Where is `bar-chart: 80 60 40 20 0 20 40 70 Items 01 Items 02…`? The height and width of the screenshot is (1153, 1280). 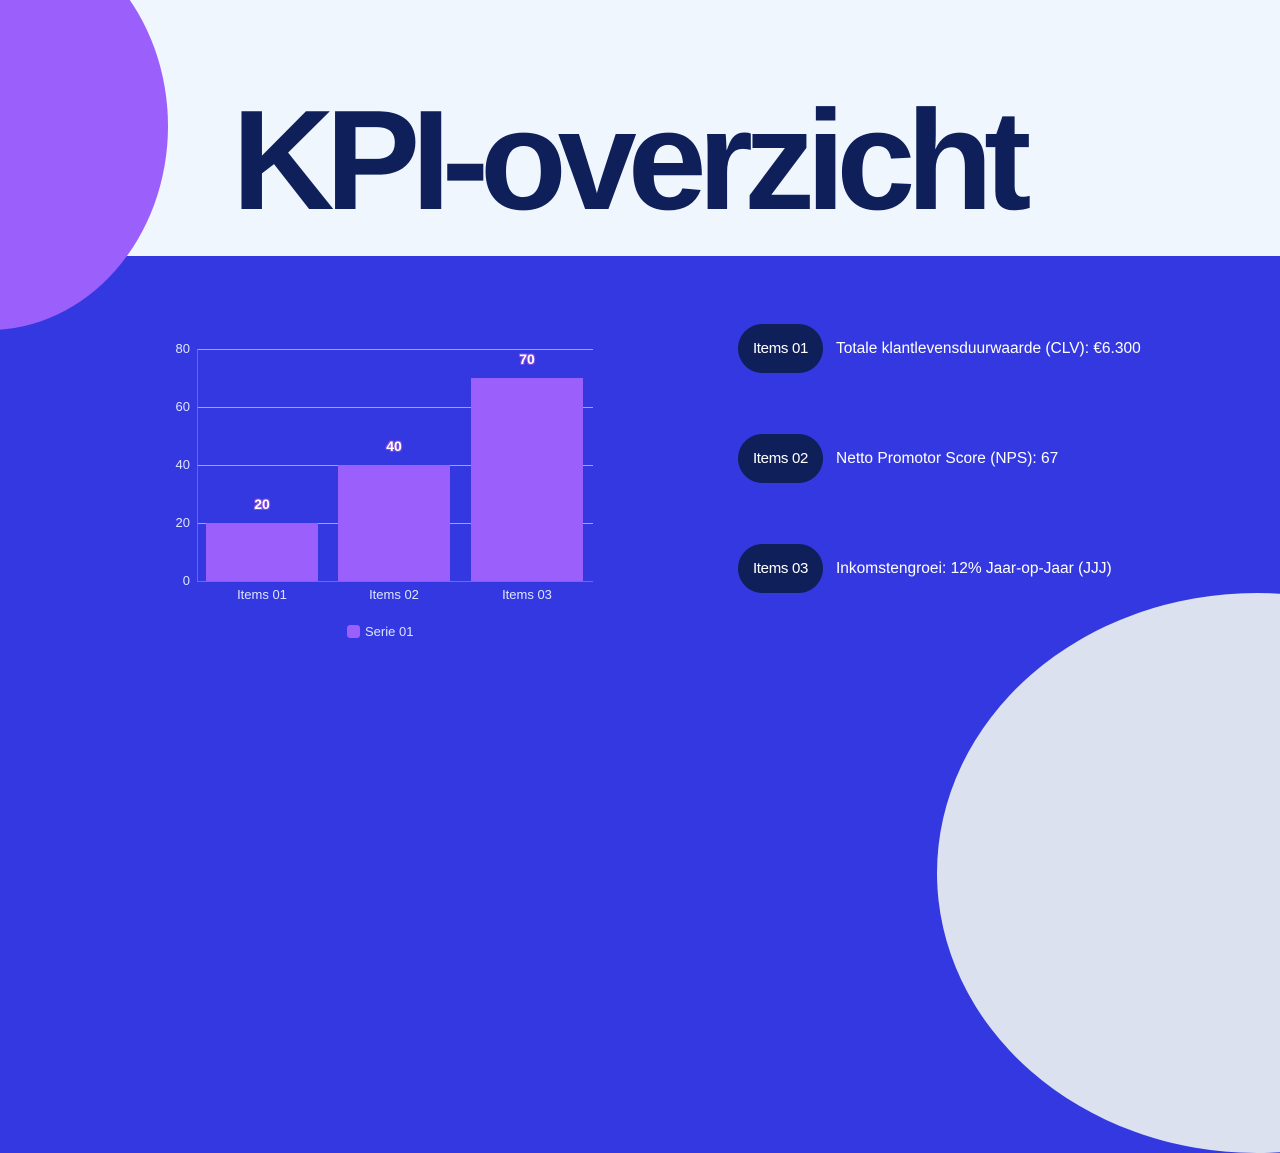 bar-chart: 80 60 40 20 0 20 40 70 Items 01 Items 02… is located at coordinates (385, 490).